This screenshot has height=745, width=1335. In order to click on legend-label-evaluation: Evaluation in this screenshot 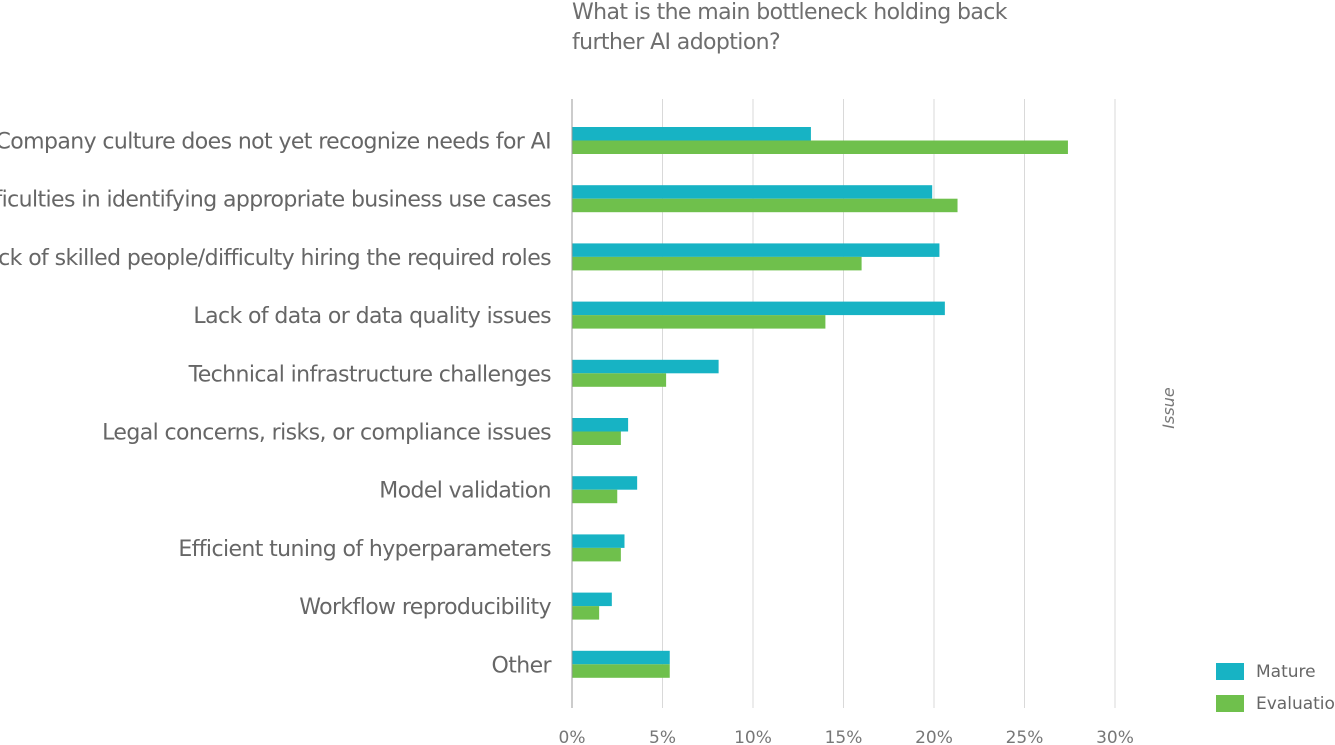, I will do `click(1295, 704)`.